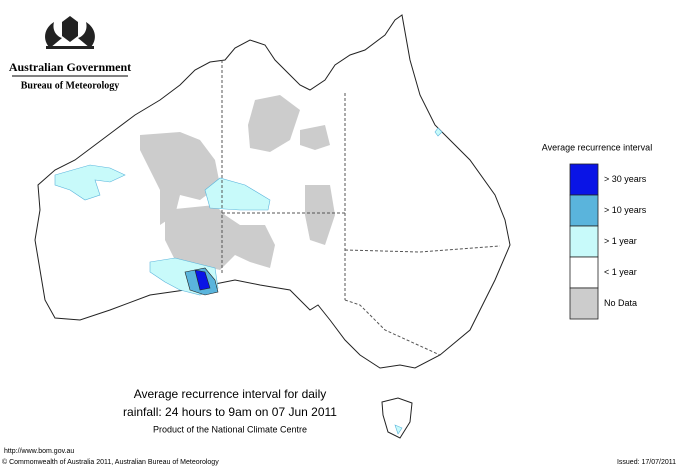  What do you see at coordinates (70, 67) in the screenshot?
I see `agency-name: Australian Government` at bounding box center [70, 67].